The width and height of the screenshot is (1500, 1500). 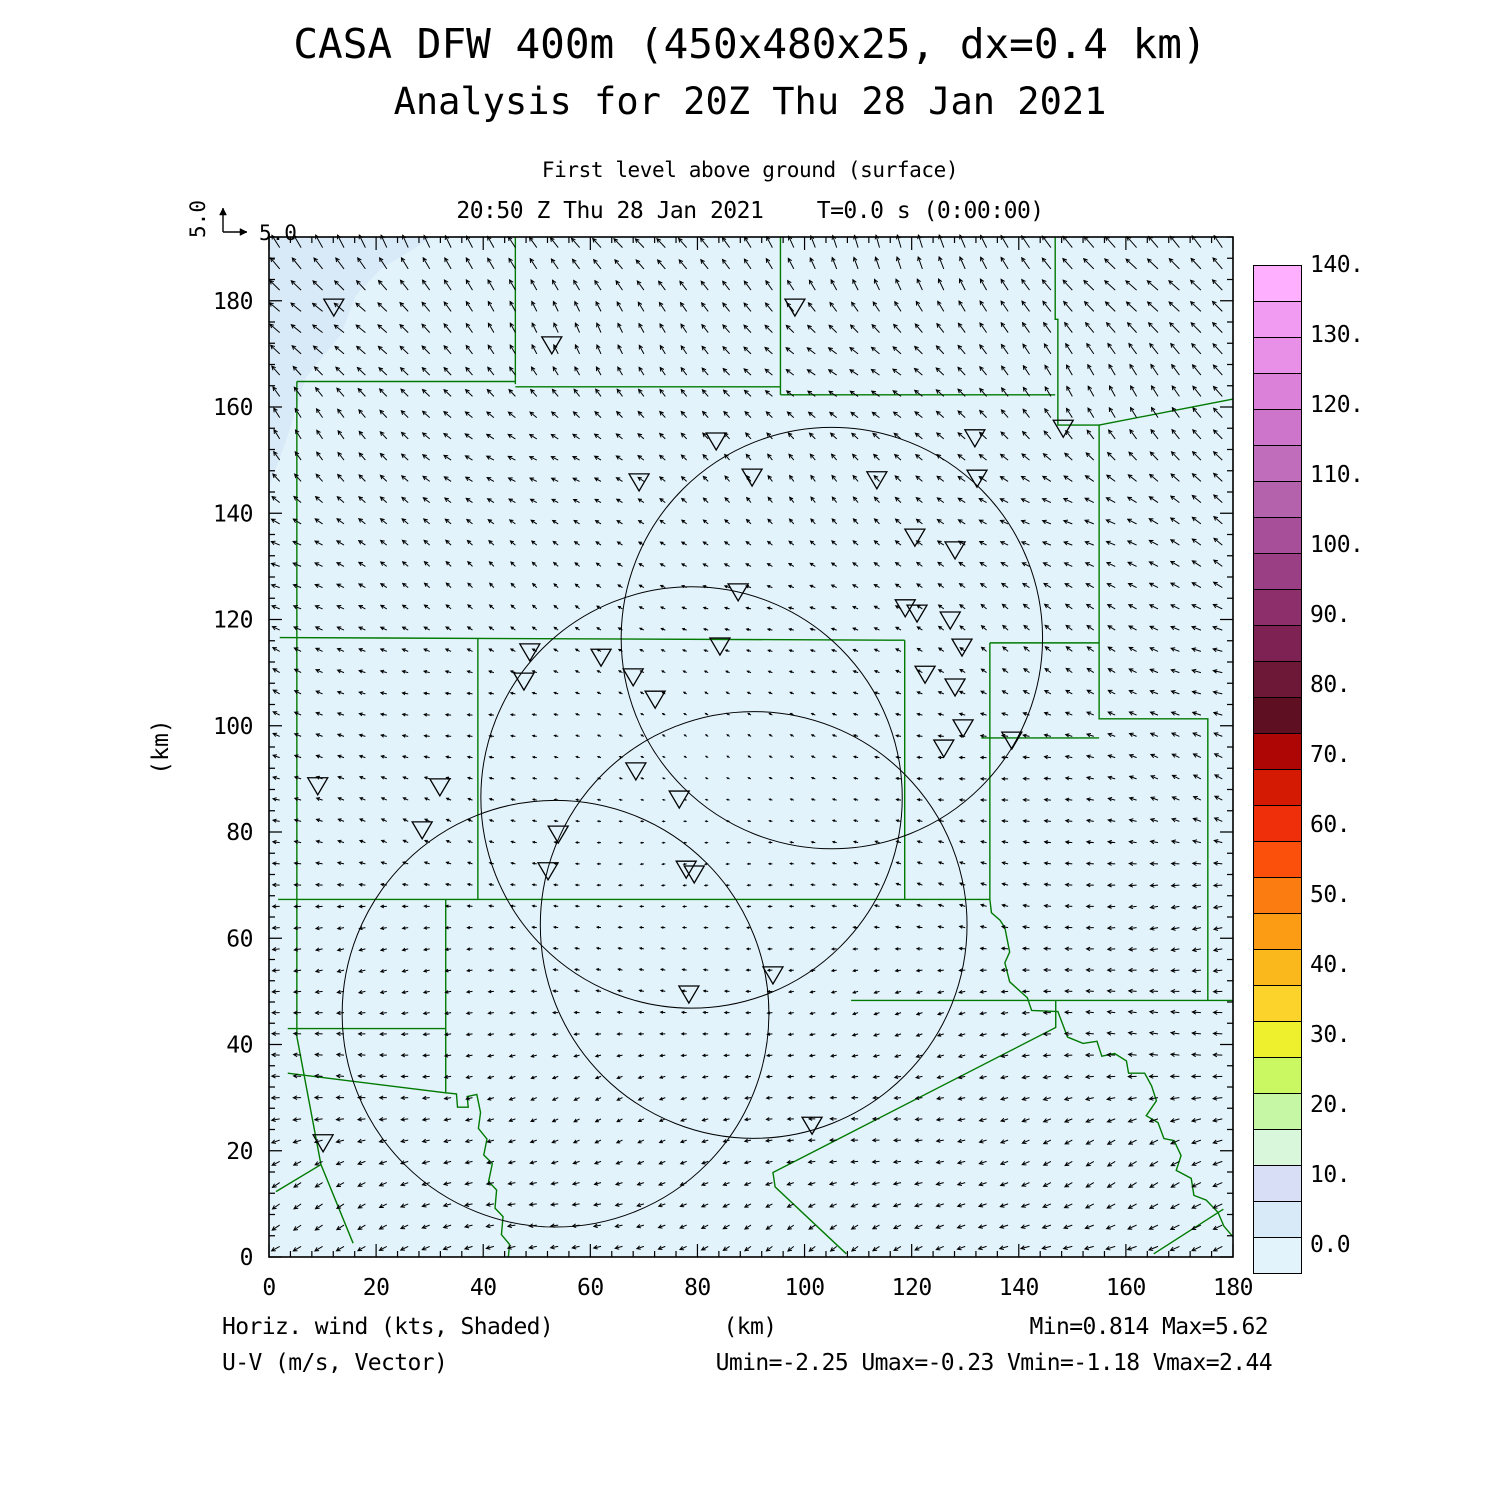 What do you see at coordinates (233, 780) in the screenshot?
I see `y-axis-tick-labels: 0 20 40 60 80 100 120 140 160 180` at bounding box center [233, 780].